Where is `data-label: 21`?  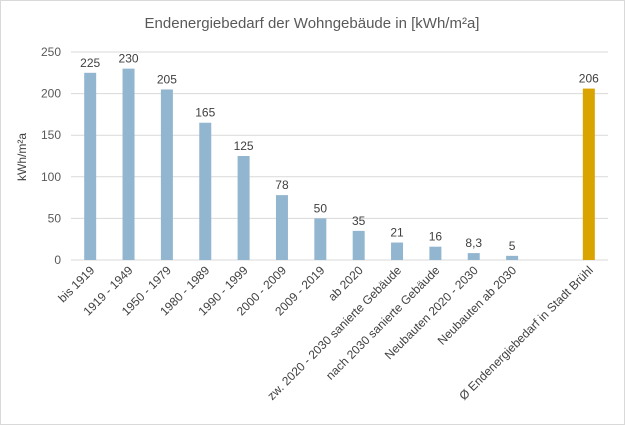
data-label: 21 is located at coordinates (397, 233).